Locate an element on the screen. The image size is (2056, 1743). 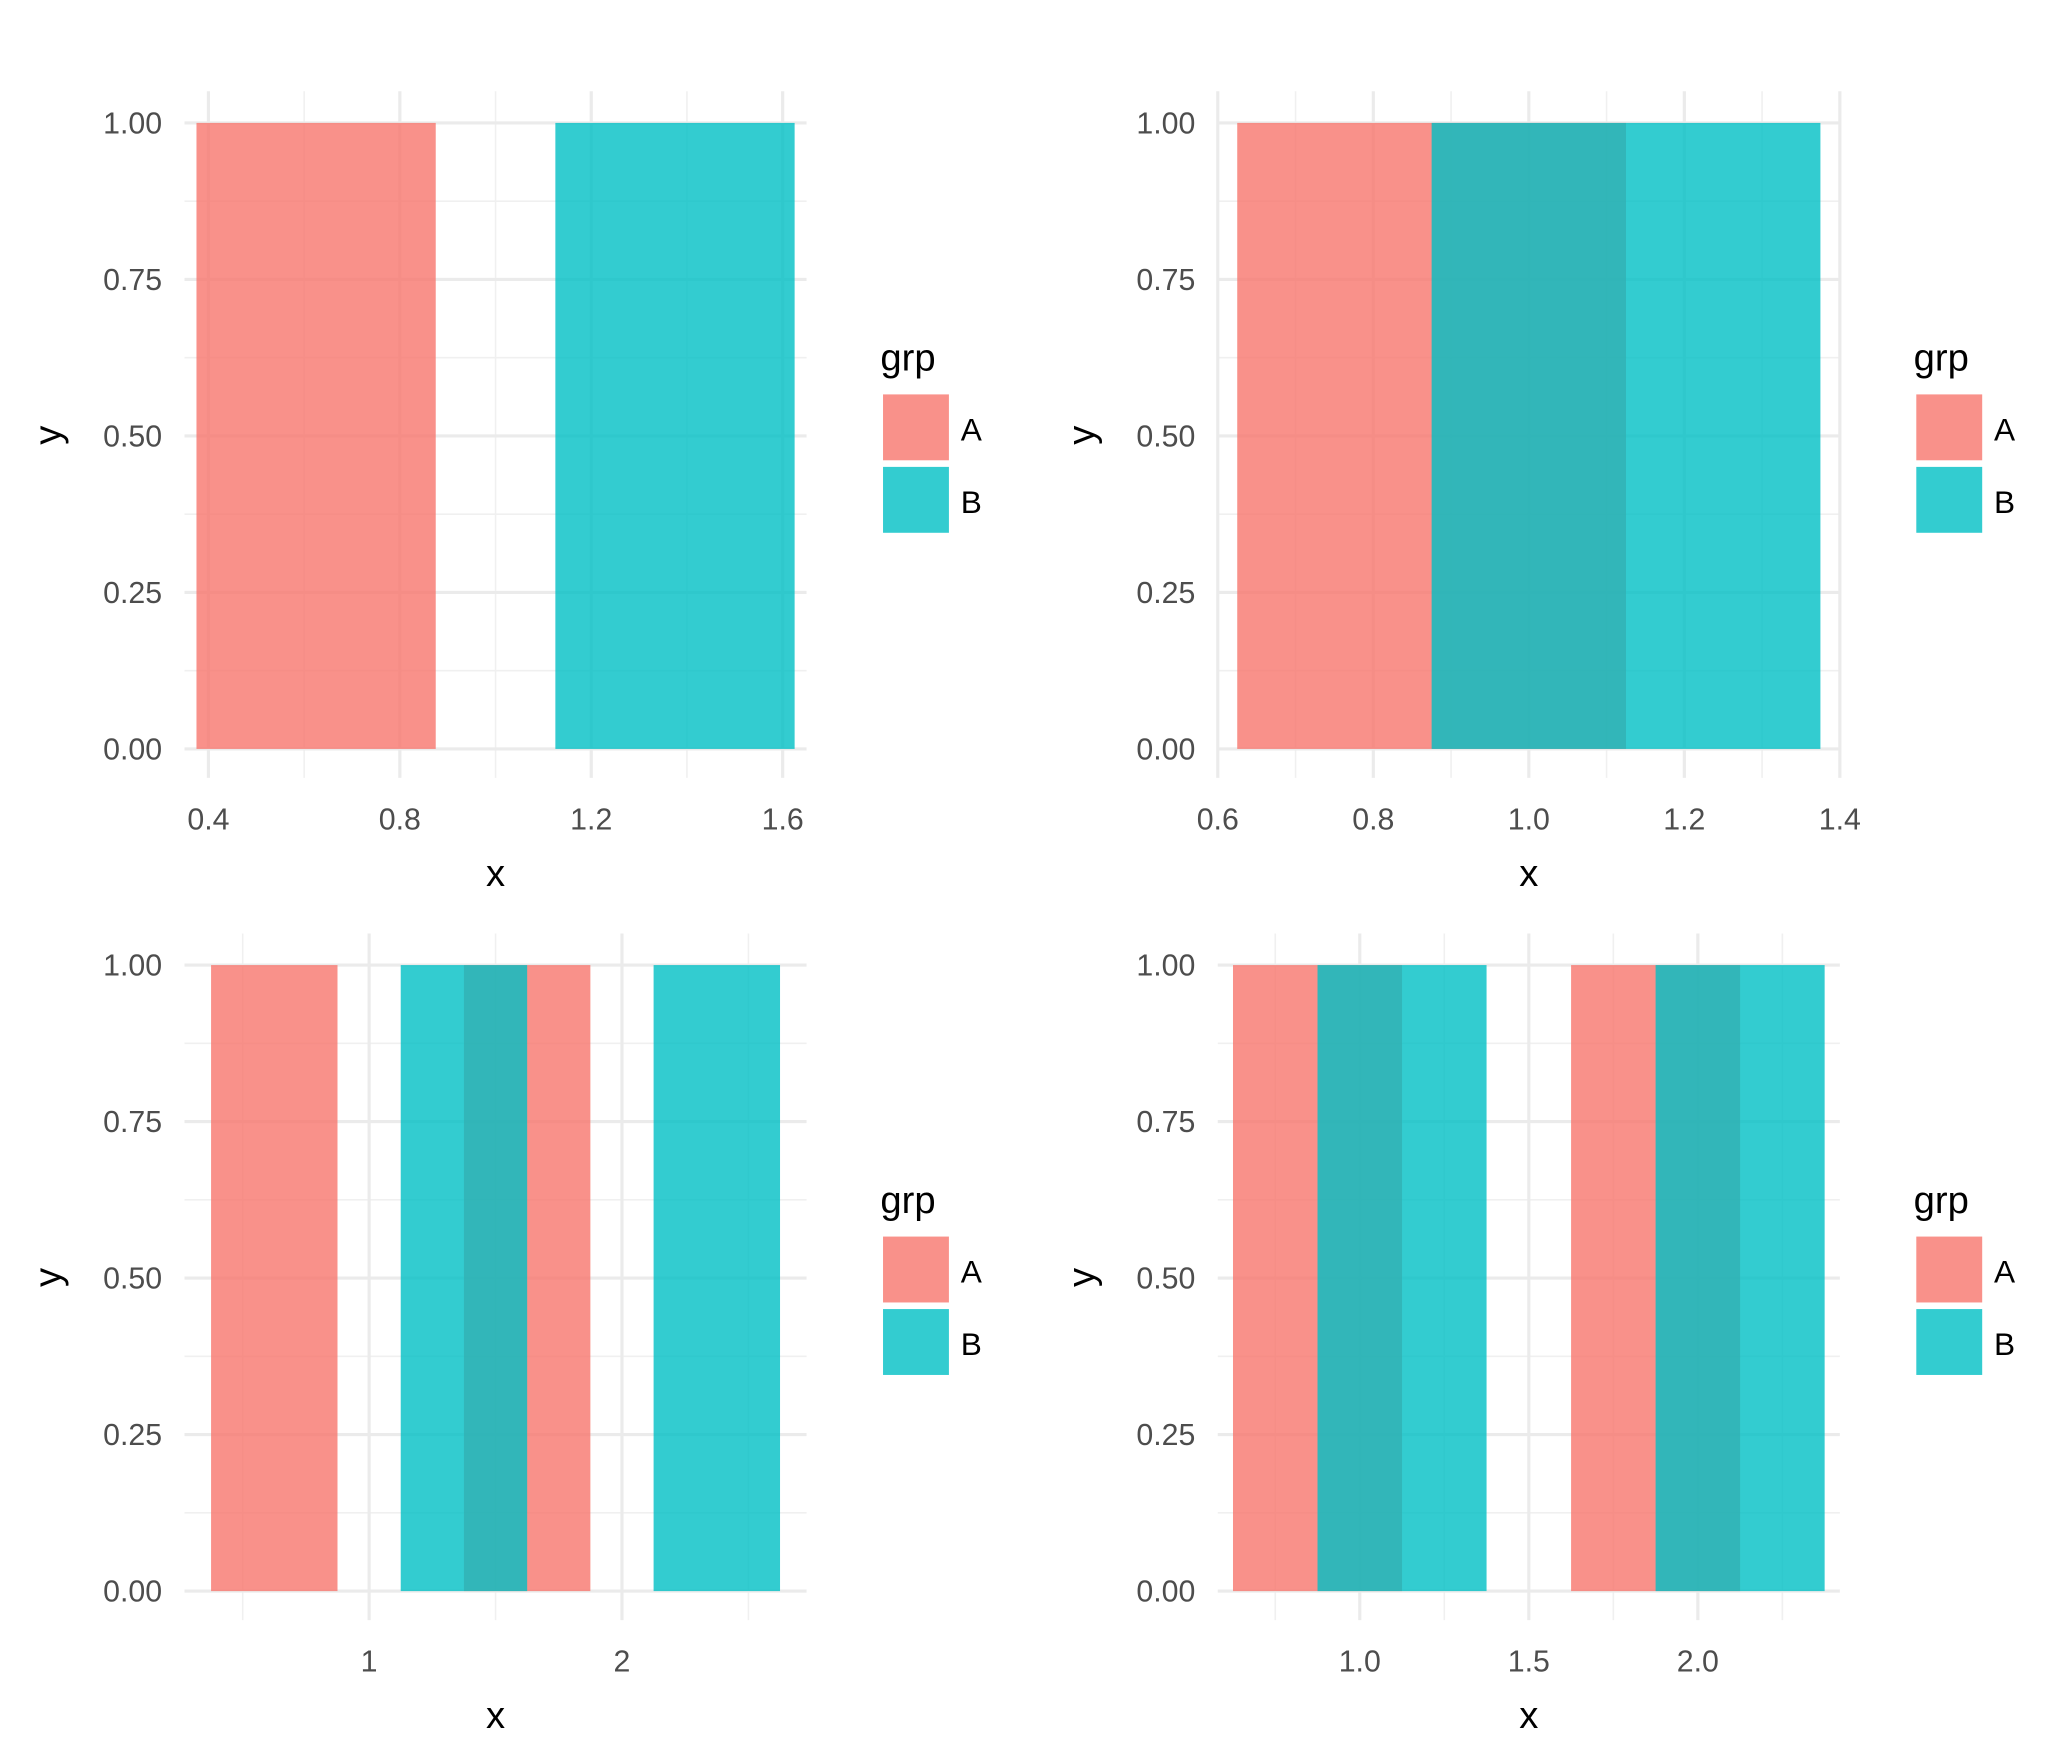
x-tick-label: 1 is located at coordinates (369, 1661).